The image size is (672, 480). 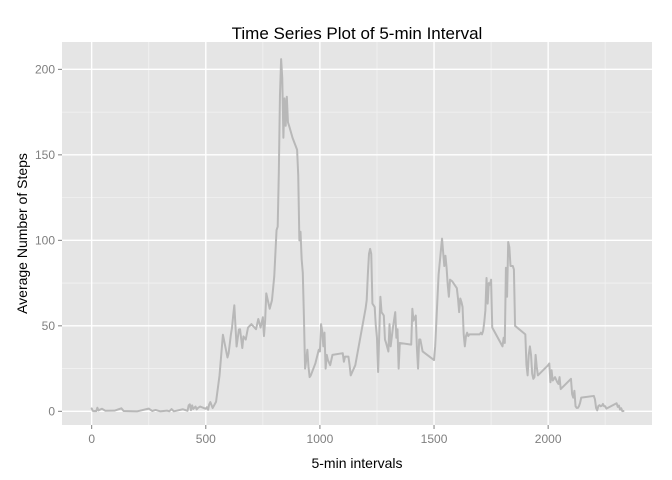 What do you see at coordinates (45, 240) in the screenshot?
I see `y-tick-label: 100` at bounding box center [45, 240].